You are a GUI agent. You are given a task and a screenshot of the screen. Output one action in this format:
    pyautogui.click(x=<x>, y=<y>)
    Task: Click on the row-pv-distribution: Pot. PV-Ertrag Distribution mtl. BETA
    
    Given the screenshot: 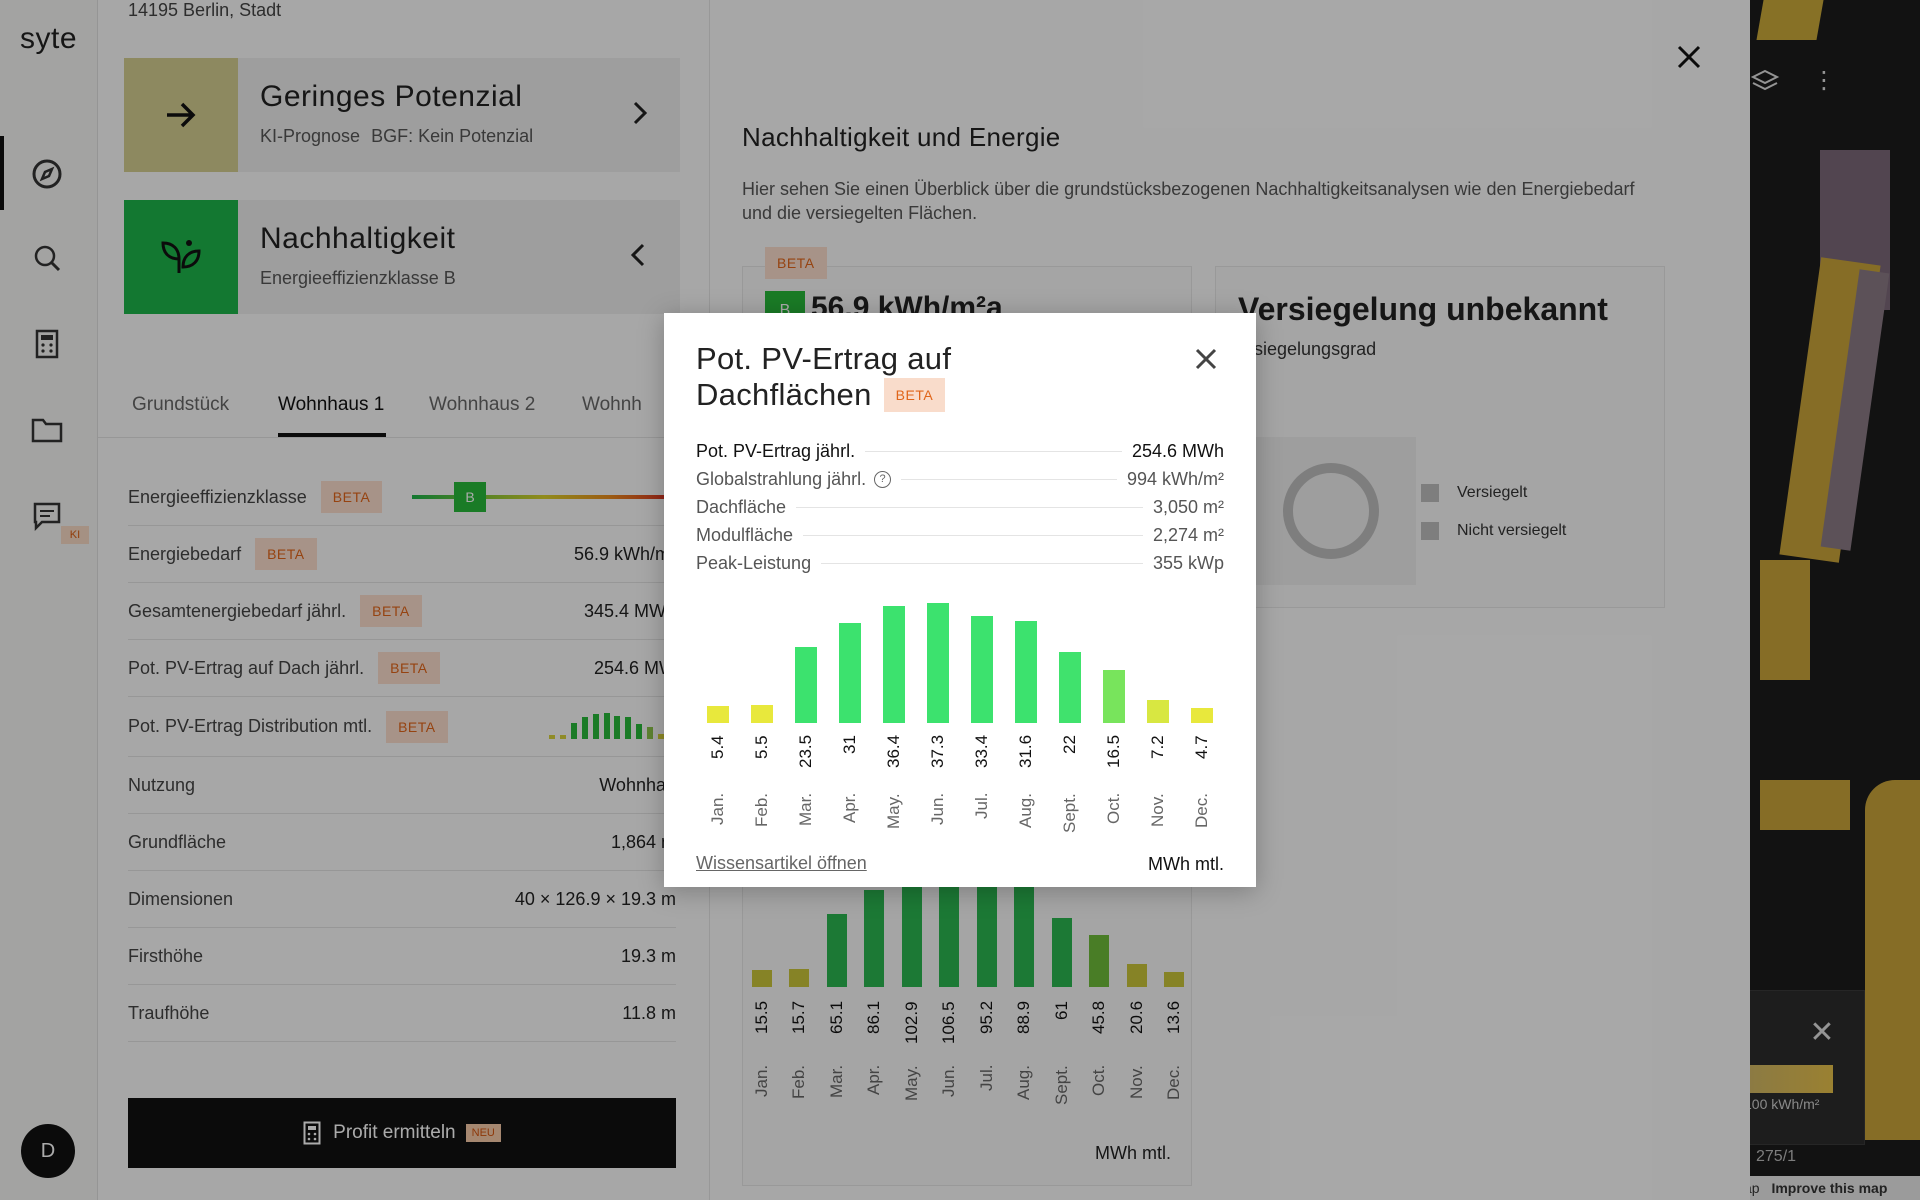 What is the action you would take?
    pyautogui.click(x=402, y=727)
    